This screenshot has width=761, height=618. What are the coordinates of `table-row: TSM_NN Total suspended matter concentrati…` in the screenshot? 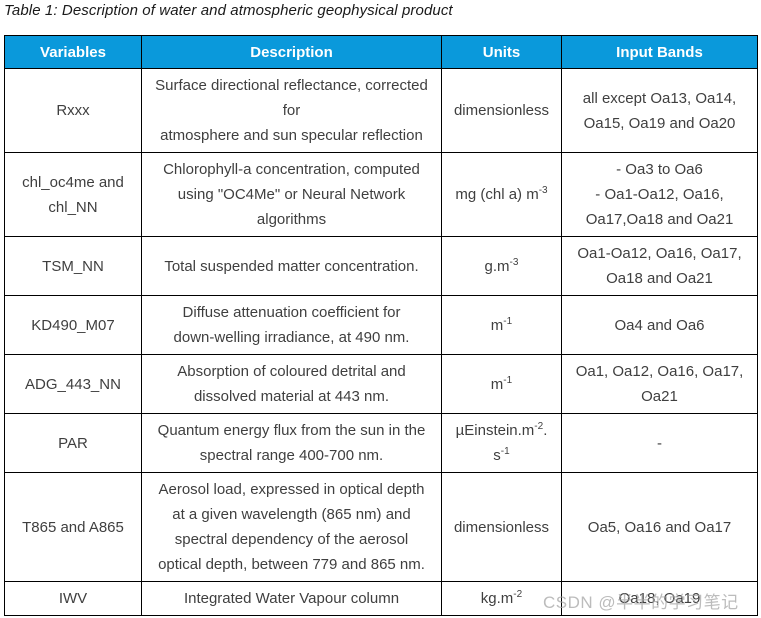 It's located at (381, 266).